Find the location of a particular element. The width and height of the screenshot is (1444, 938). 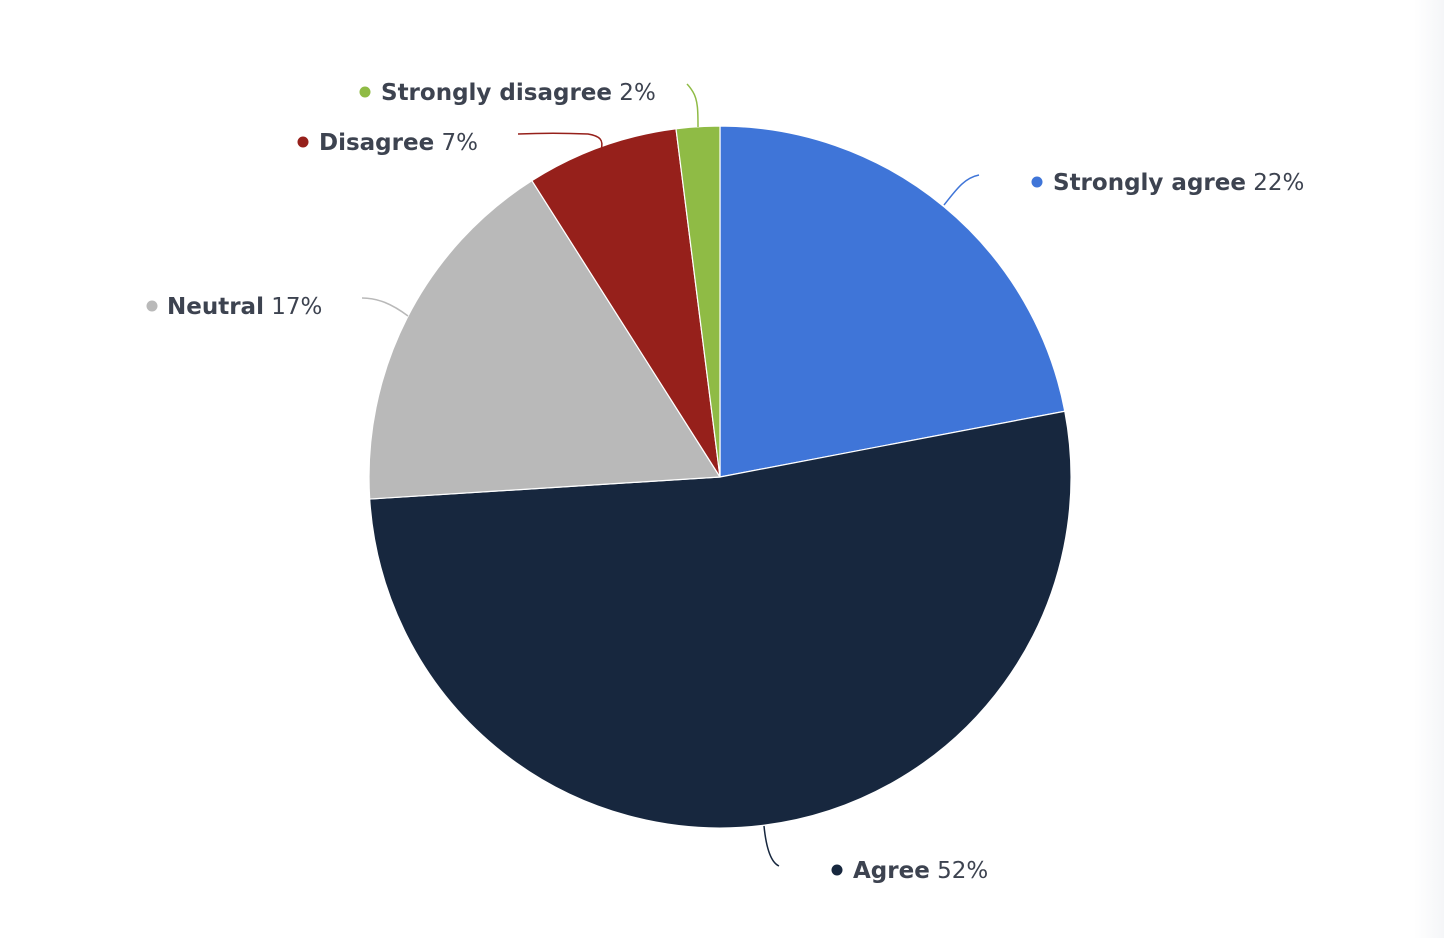

data-label-category: Neutral is located at coordinates (215, 307).